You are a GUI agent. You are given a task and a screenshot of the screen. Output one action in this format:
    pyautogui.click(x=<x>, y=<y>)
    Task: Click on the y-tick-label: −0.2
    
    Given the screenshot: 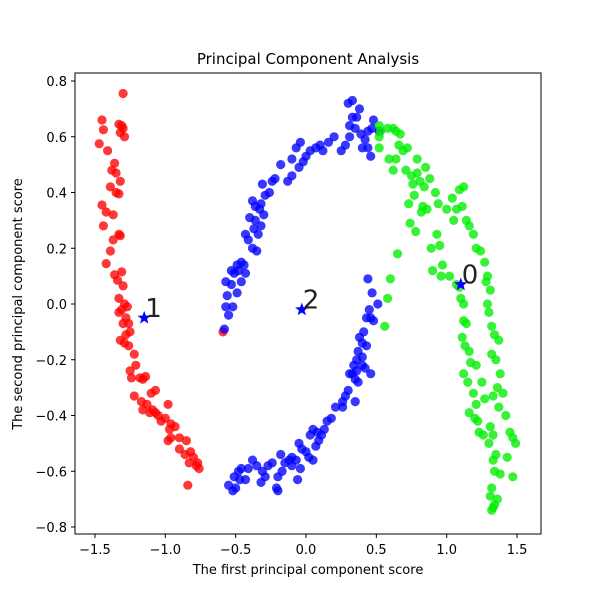 What is the action you would take?
    pyautogui.click(x=51, y=361)
    